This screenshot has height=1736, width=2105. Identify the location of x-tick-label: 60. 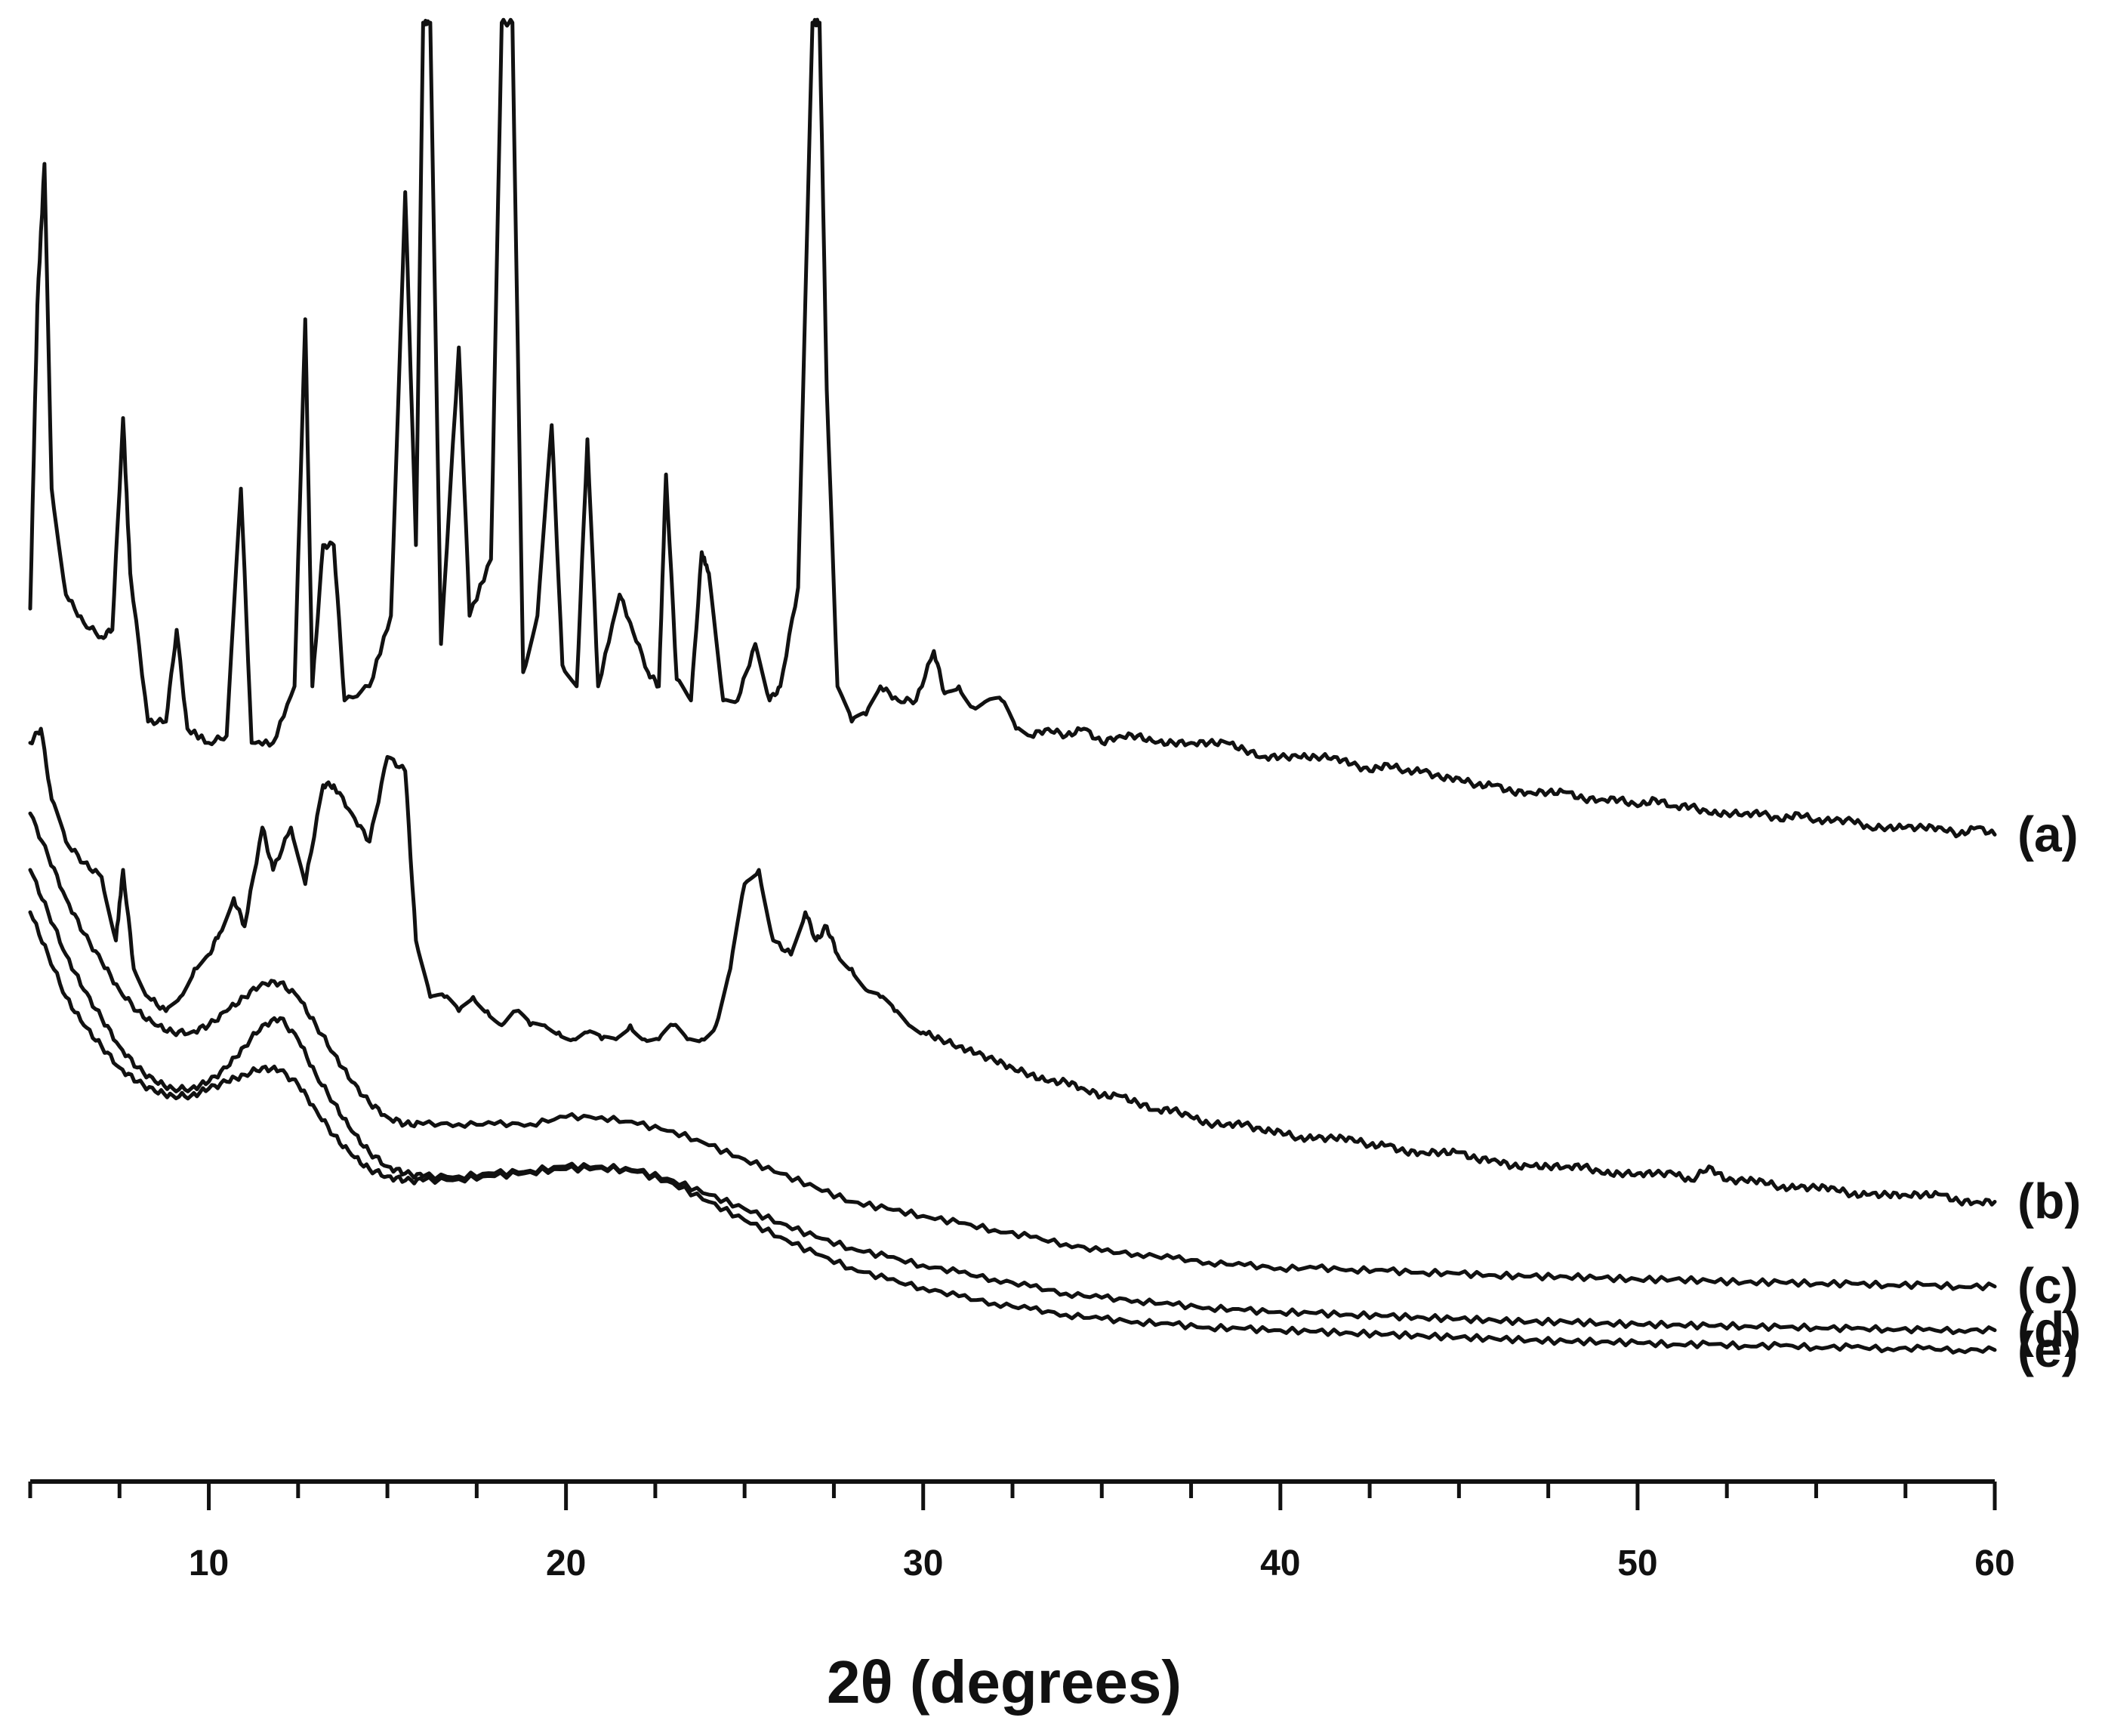
(1994, 1563).